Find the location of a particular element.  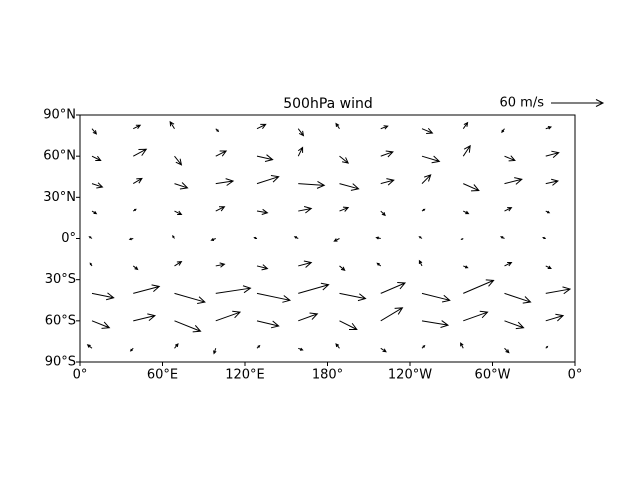

y-tick-label: 60°S is located at coordinates (60, 320).